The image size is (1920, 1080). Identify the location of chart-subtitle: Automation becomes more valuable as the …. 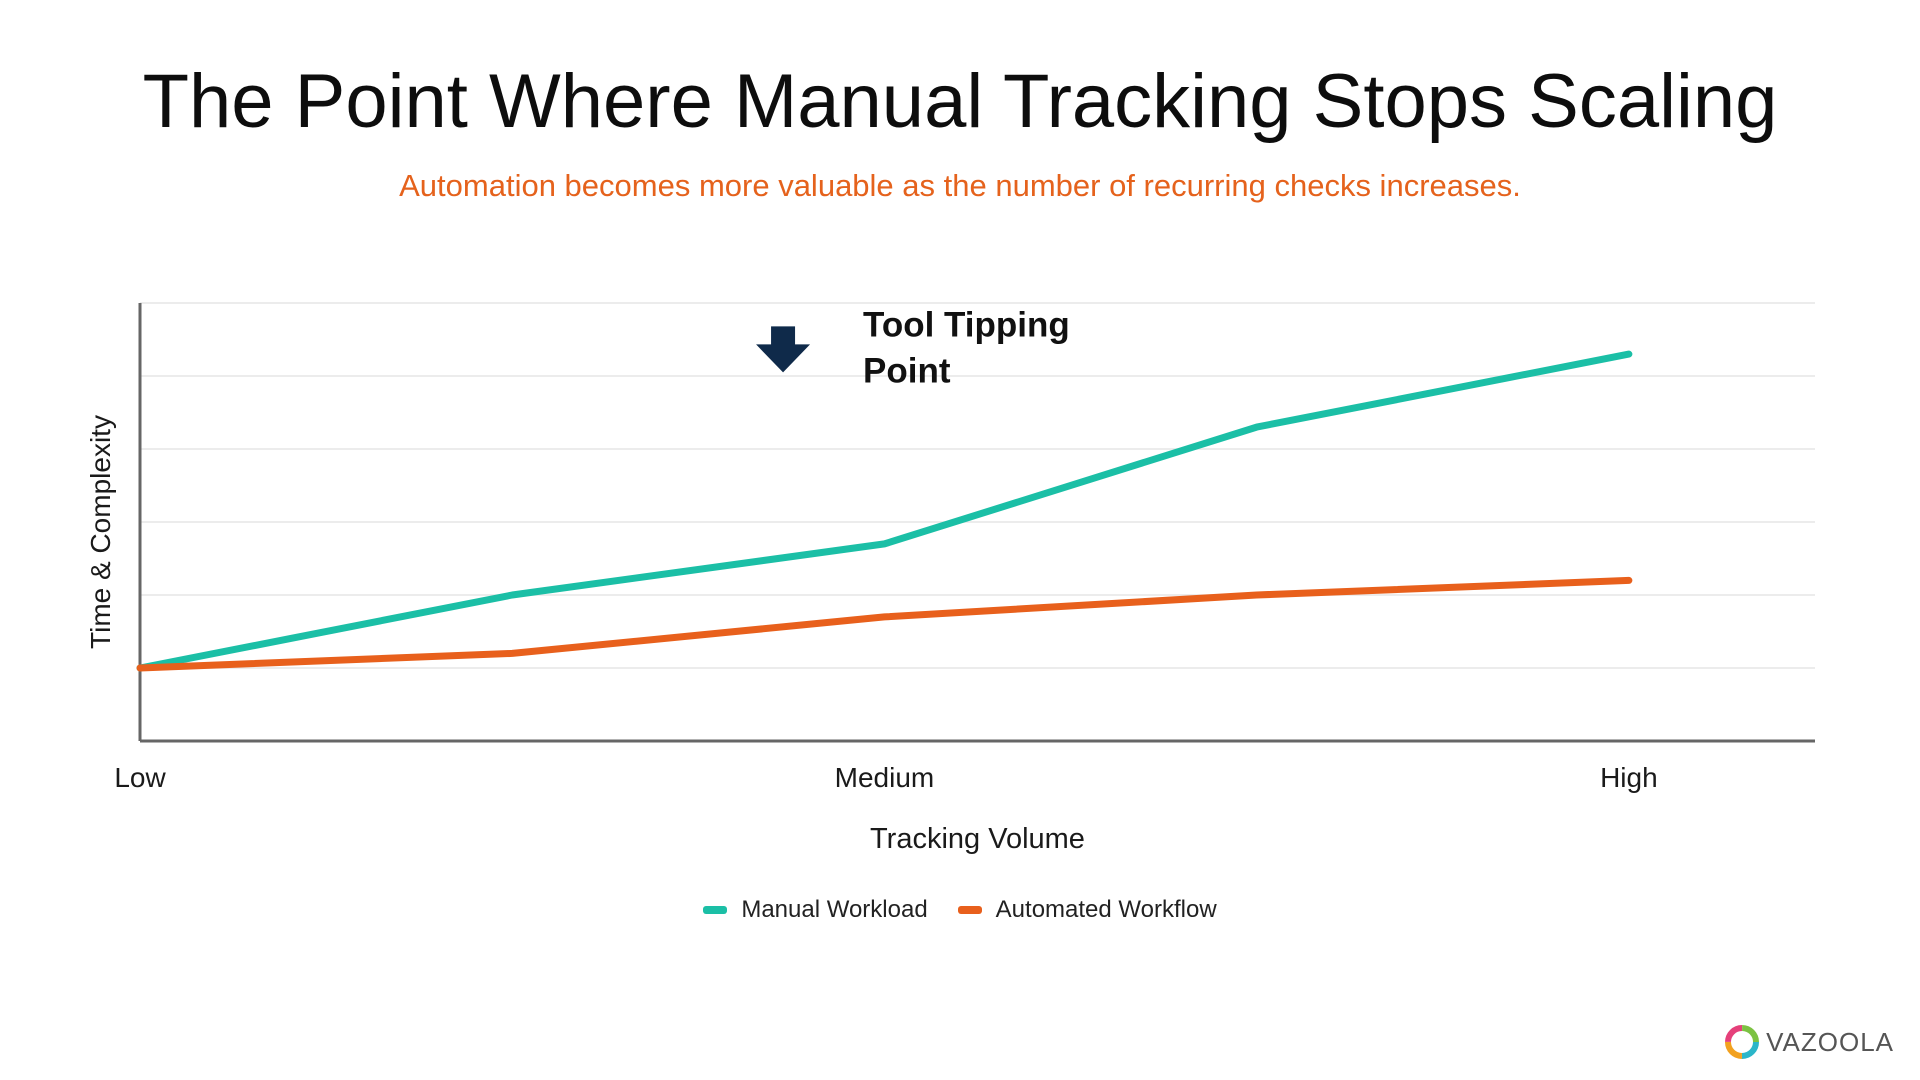
(960, 185).